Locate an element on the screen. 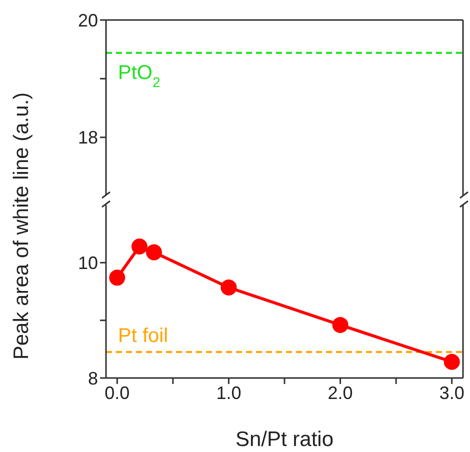 This screenshot has height=452, width=470. ref-line-label: PtO$_{2}$ is located at coordinates (139, 76).